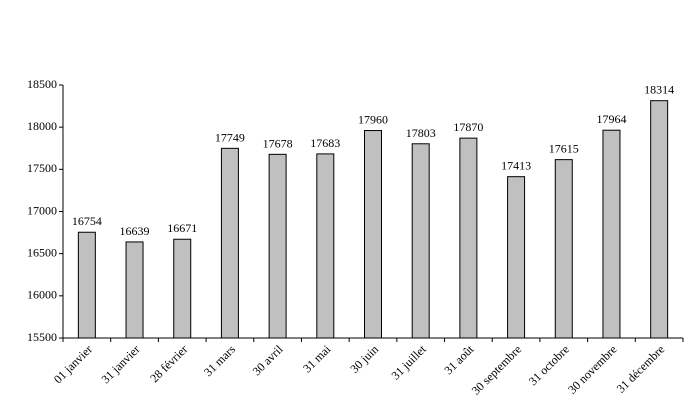 The width and height of the screenshot is (700, 420). Describe the element at coordinates (42, 84) in the screenshot. I see `y-tick-label: 18500` at that location.